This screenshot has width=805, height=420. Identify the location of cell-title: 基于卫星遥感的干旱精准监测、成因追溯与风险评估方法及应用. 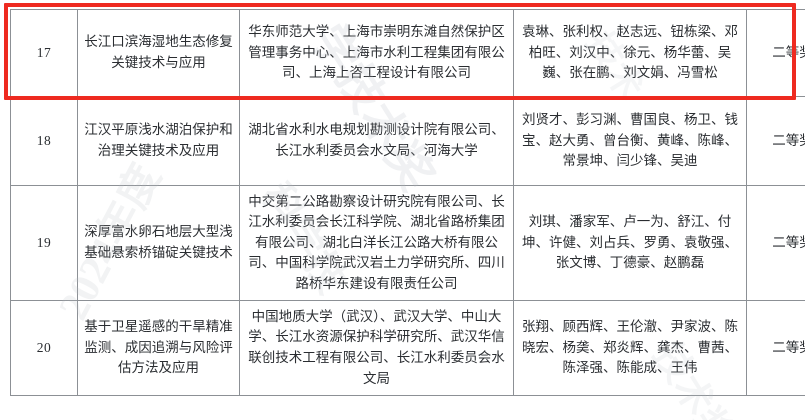
(158, 348).